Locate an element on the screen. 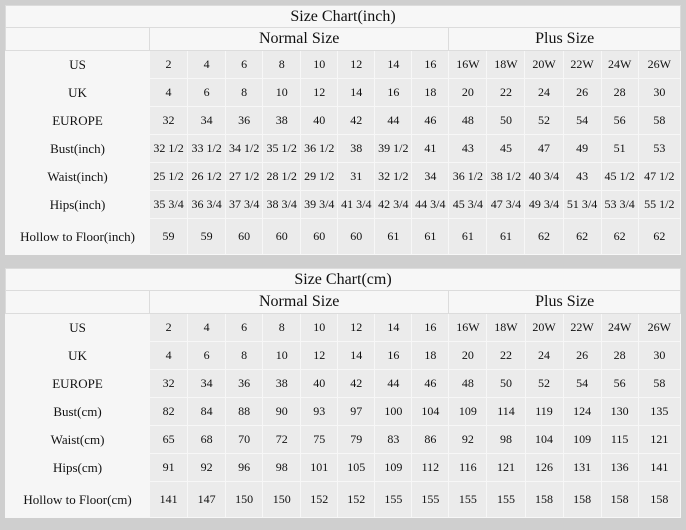 The width and height of the screenshot is (686, 530). size-cell: 34 is located at coordinates (207, 120).